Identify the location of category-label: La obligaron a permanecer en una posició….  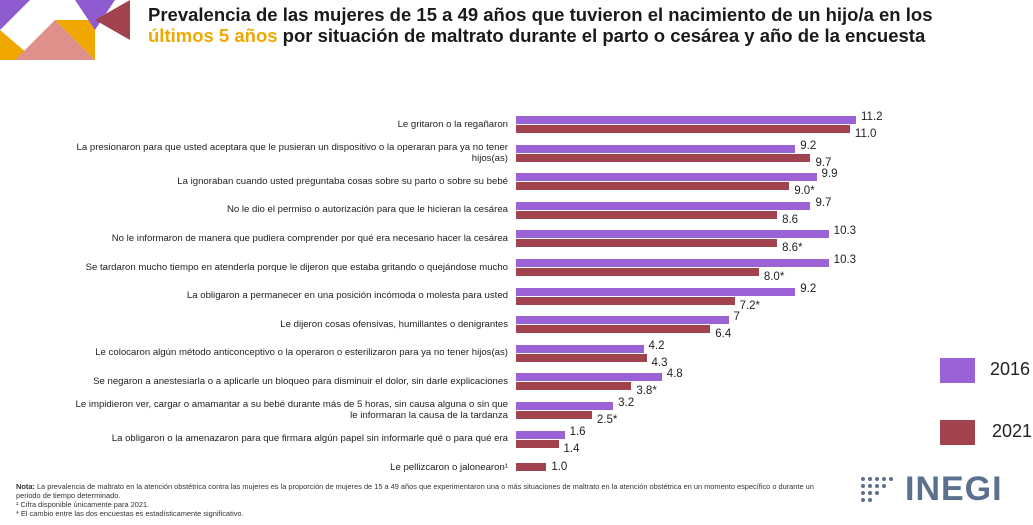
(347, 296).